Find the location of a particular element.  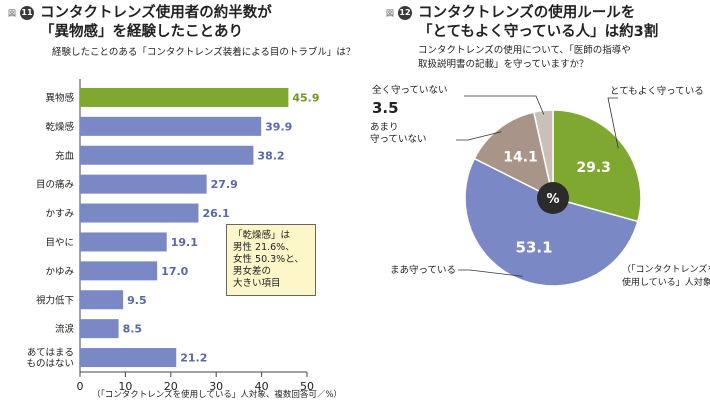

category-label-line: 乾燥感 is located at coordinates (59, 127).